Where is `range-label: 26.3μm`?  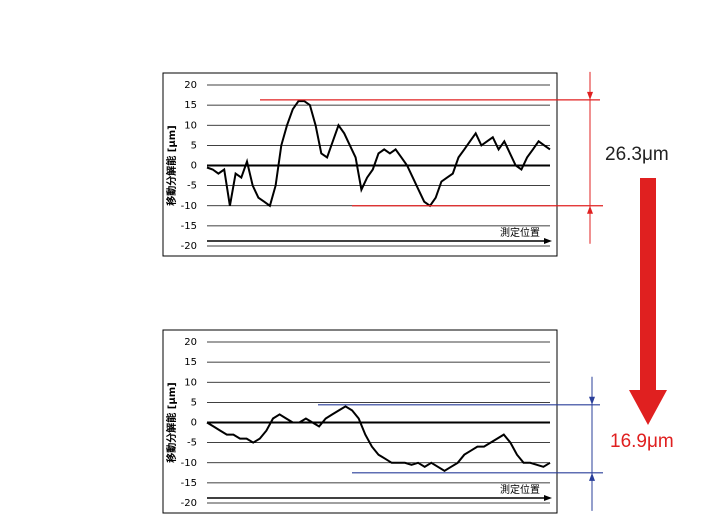
range-label: 26.3μm is located at coordinates (637, 154).